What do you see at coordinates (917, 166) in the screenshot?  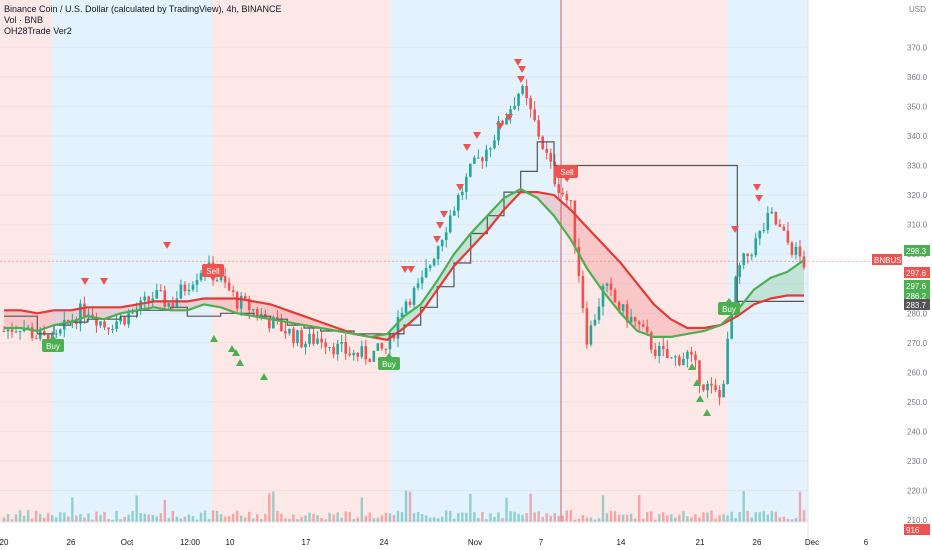 I see `price-tick-label: 330.0` at bounding box center [917, 166].